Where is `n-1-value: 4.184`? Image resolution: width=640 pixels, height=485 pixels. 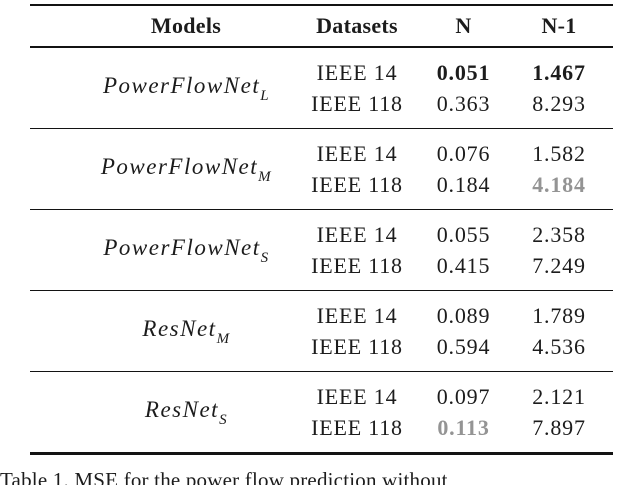
n-1-value: 4.184 is located at coordinates (559, 184).